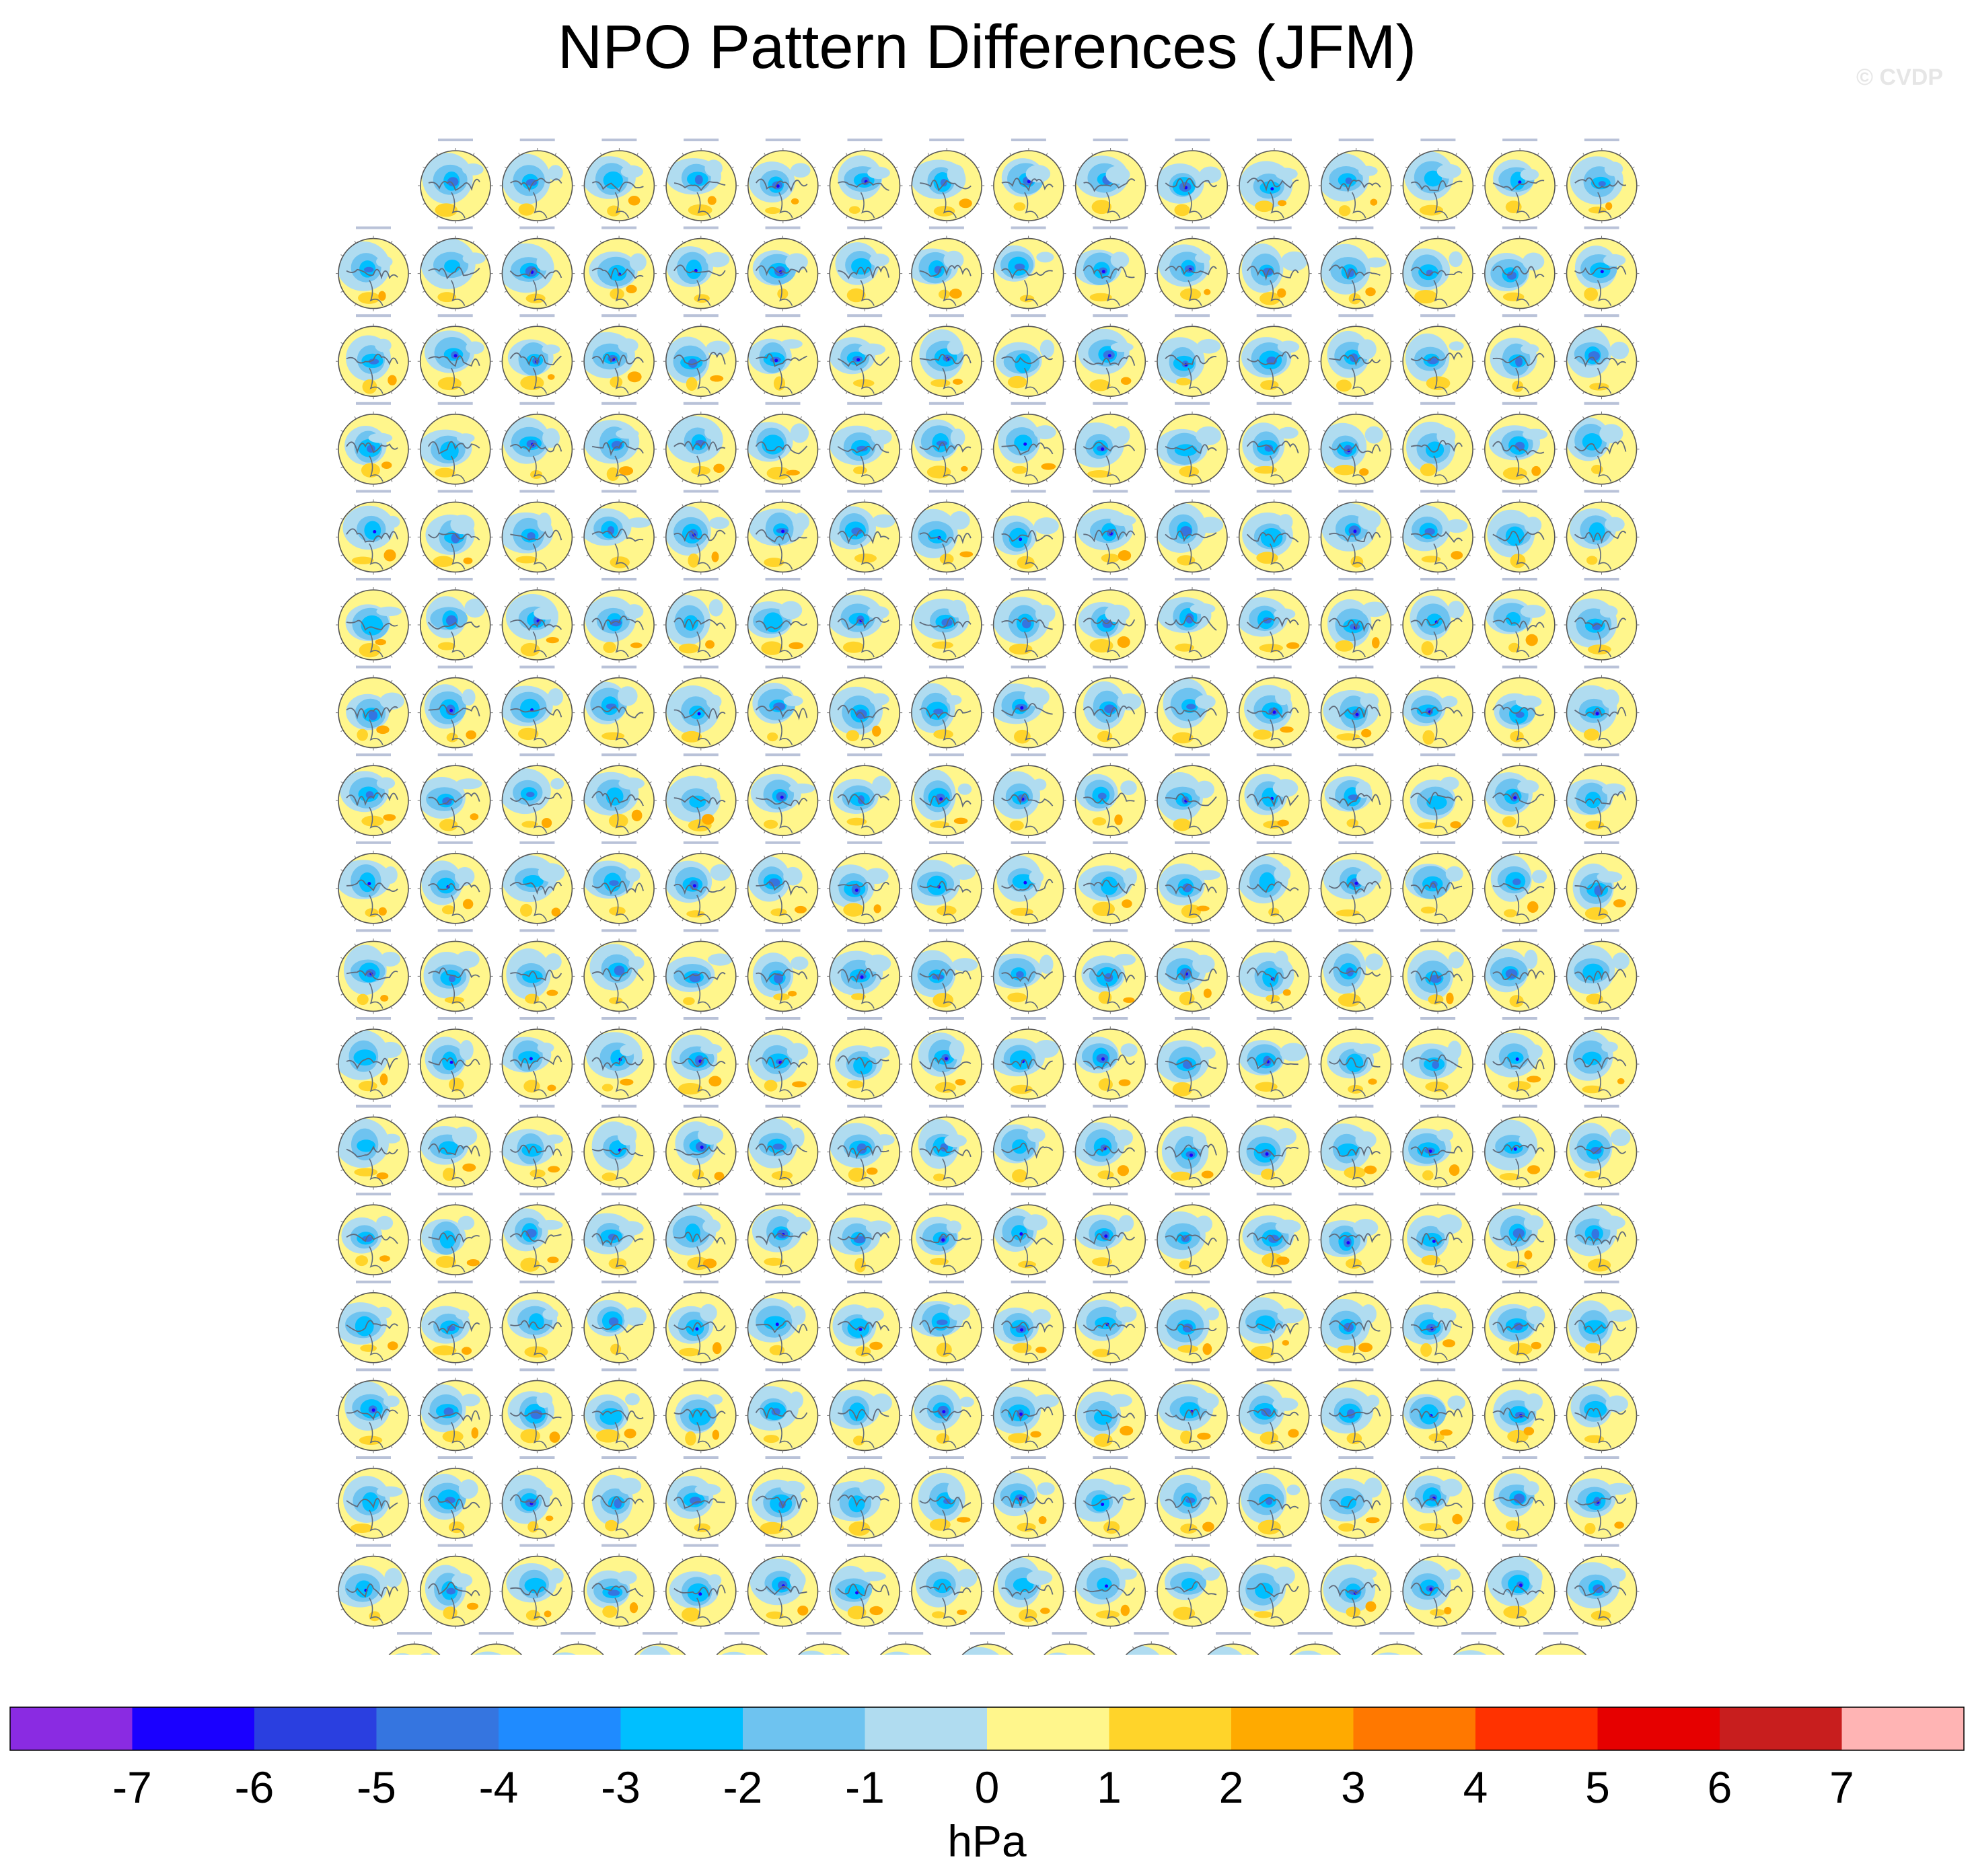 The height and width of the screenshot is (1876, 1974). What do you see at coordinates (987, 1728) in the screenshot?
I see `colorbar-outline` at bounding box center [987, 1728].